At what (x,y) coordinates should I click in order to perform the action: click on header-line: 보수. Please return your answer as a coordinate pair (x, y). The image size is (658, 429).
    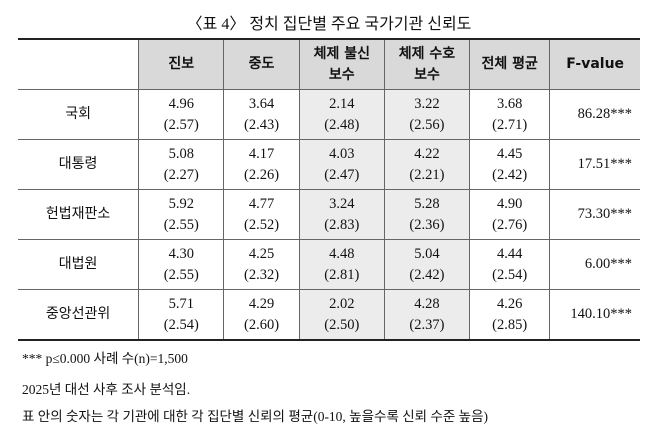
    Looking at the image, I should click on (341, 74).